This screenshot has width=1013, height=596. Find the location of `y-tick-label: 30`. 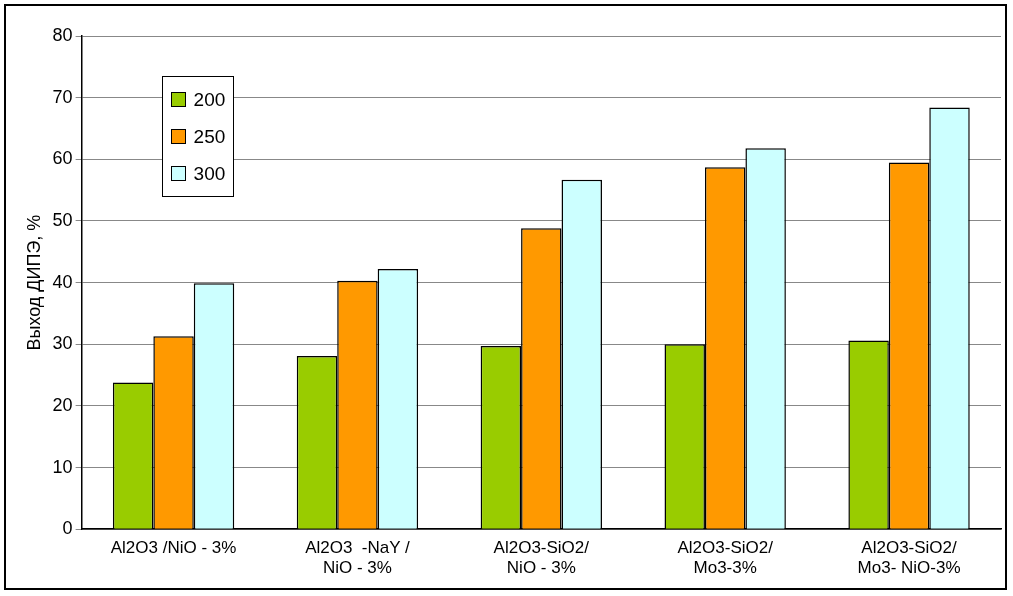

y-tick-label: 30 is located at coordinates (62, 343).